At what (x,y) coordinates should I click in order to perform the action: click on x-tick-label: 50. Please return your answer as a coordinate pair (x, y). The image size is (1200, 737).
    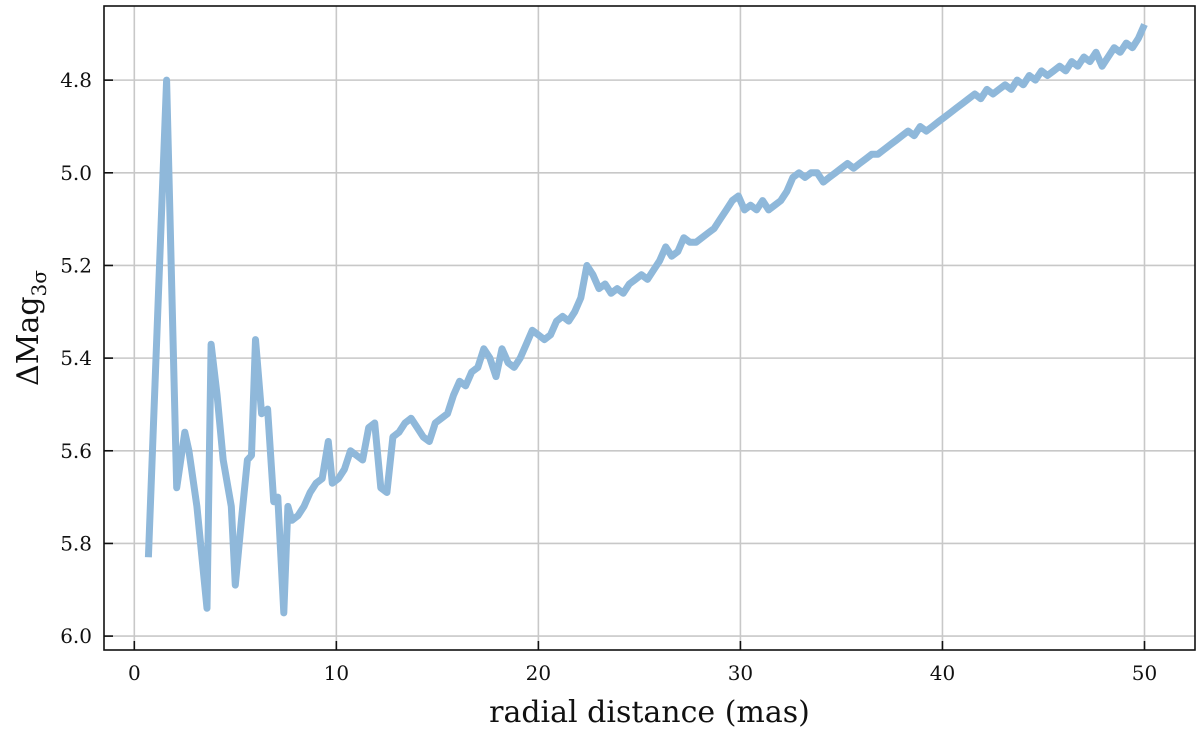
    Looking at the image, I should click on (1144, 673).